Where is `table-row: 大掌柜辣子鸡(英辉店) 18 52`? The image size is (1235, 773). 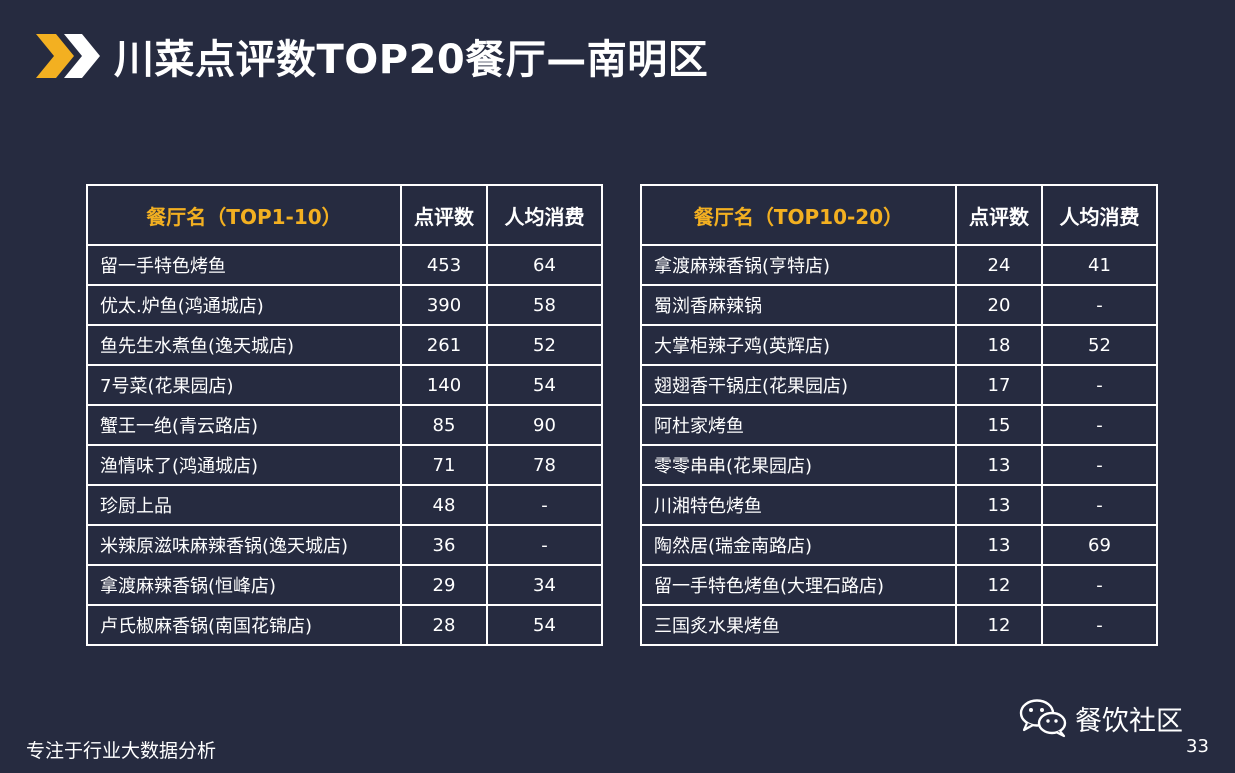
table-row: 大掌柜辣子鸡(英辉店) 18 52 is located at coordinates (899, 345).